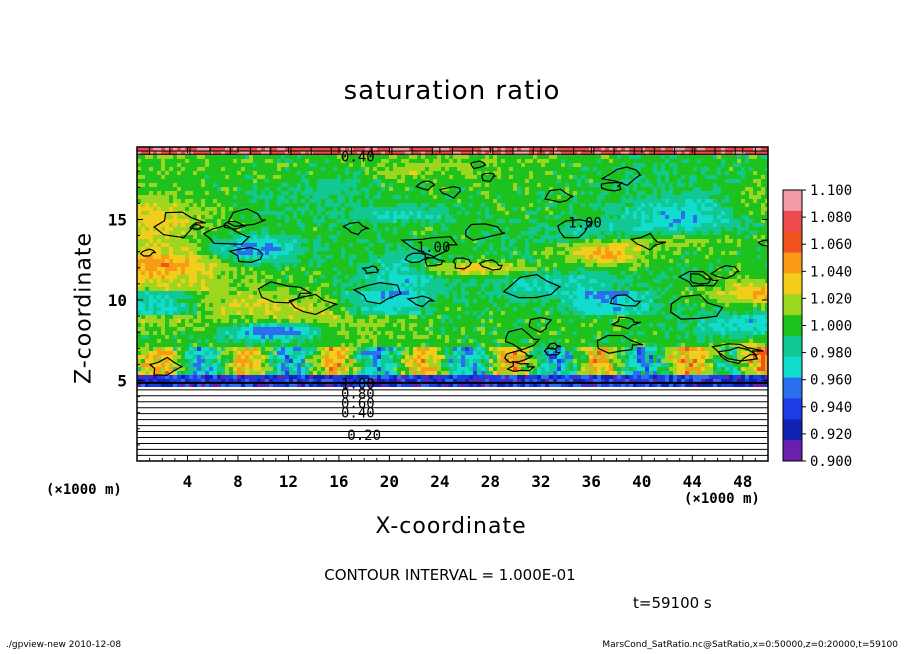 Image resolution: width=904 pixels, height=654 pixels. What do you see at coordinates (358, 394) in the screenshot?
I see `contour-label: 0.80` at bounding box center [358, 394].